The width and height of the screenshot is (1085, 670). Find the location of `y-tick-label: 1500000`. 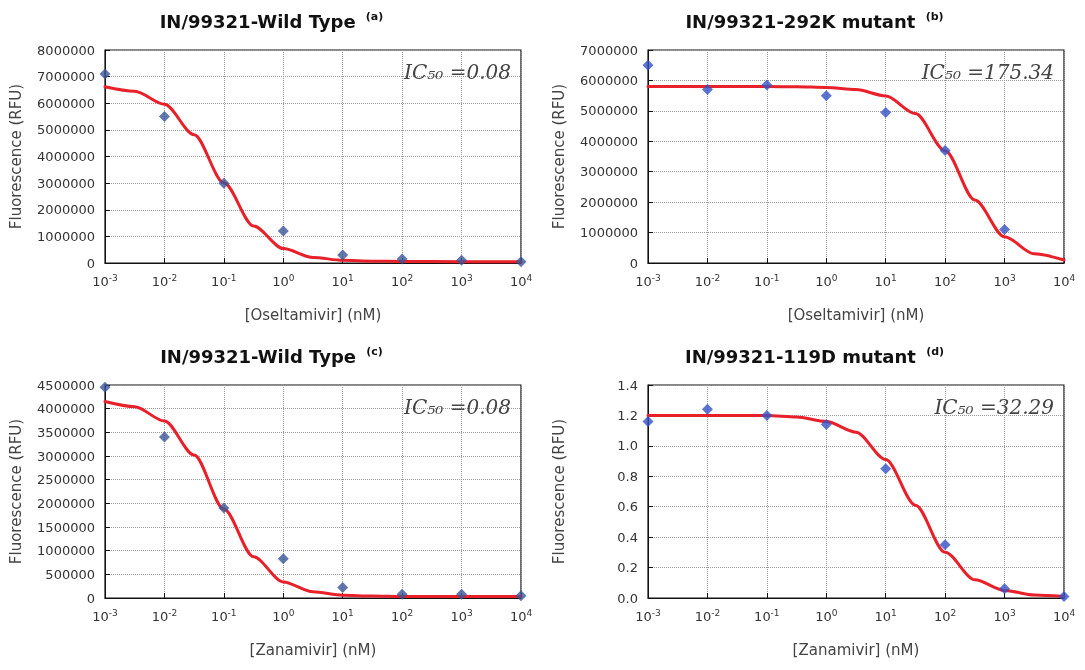

y-tick-label: 1500000 is located at coordinates (66, 527).